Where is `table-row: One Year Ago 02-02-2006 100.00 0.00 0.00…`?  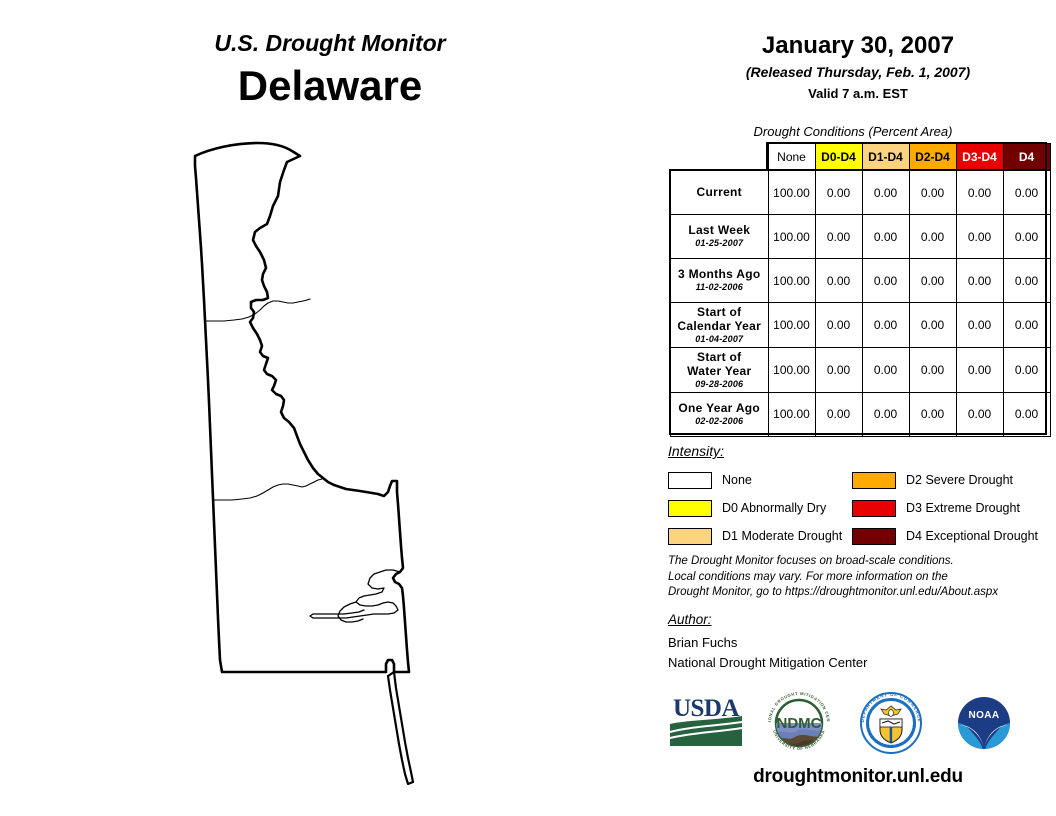
table-row: One Year Ago 02-02-2006 100.00 0.00 0.00… is located at coordinates (860, 414).